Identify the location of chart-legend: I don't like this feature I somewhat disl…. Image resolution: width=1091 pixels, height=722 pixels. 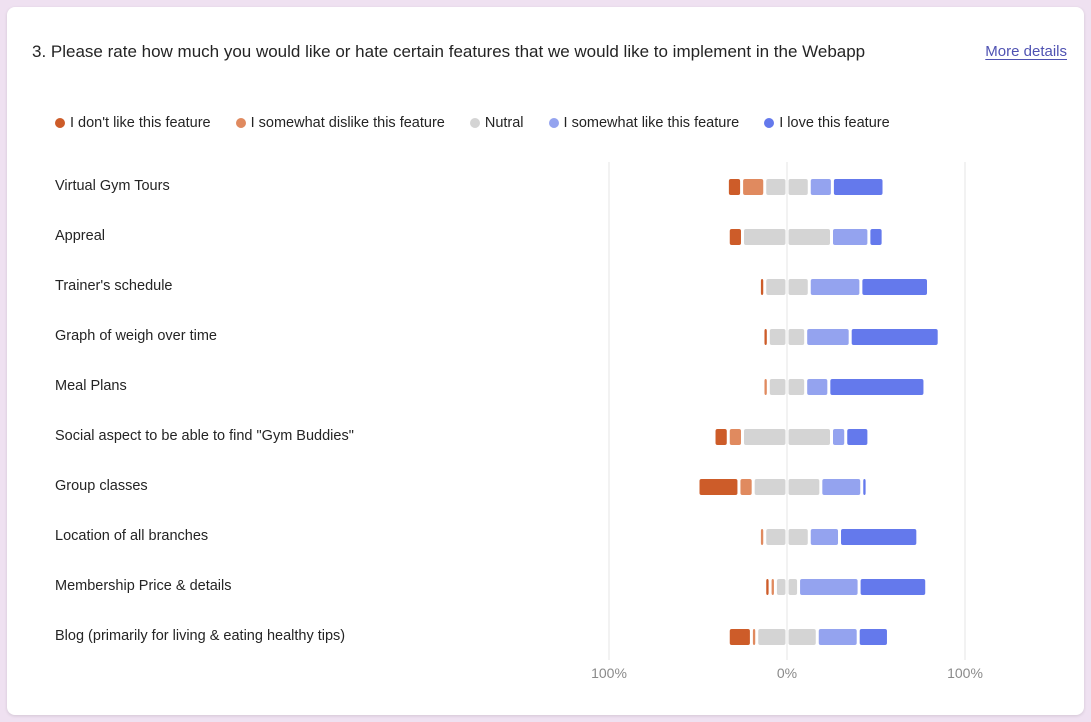
(485, 123).